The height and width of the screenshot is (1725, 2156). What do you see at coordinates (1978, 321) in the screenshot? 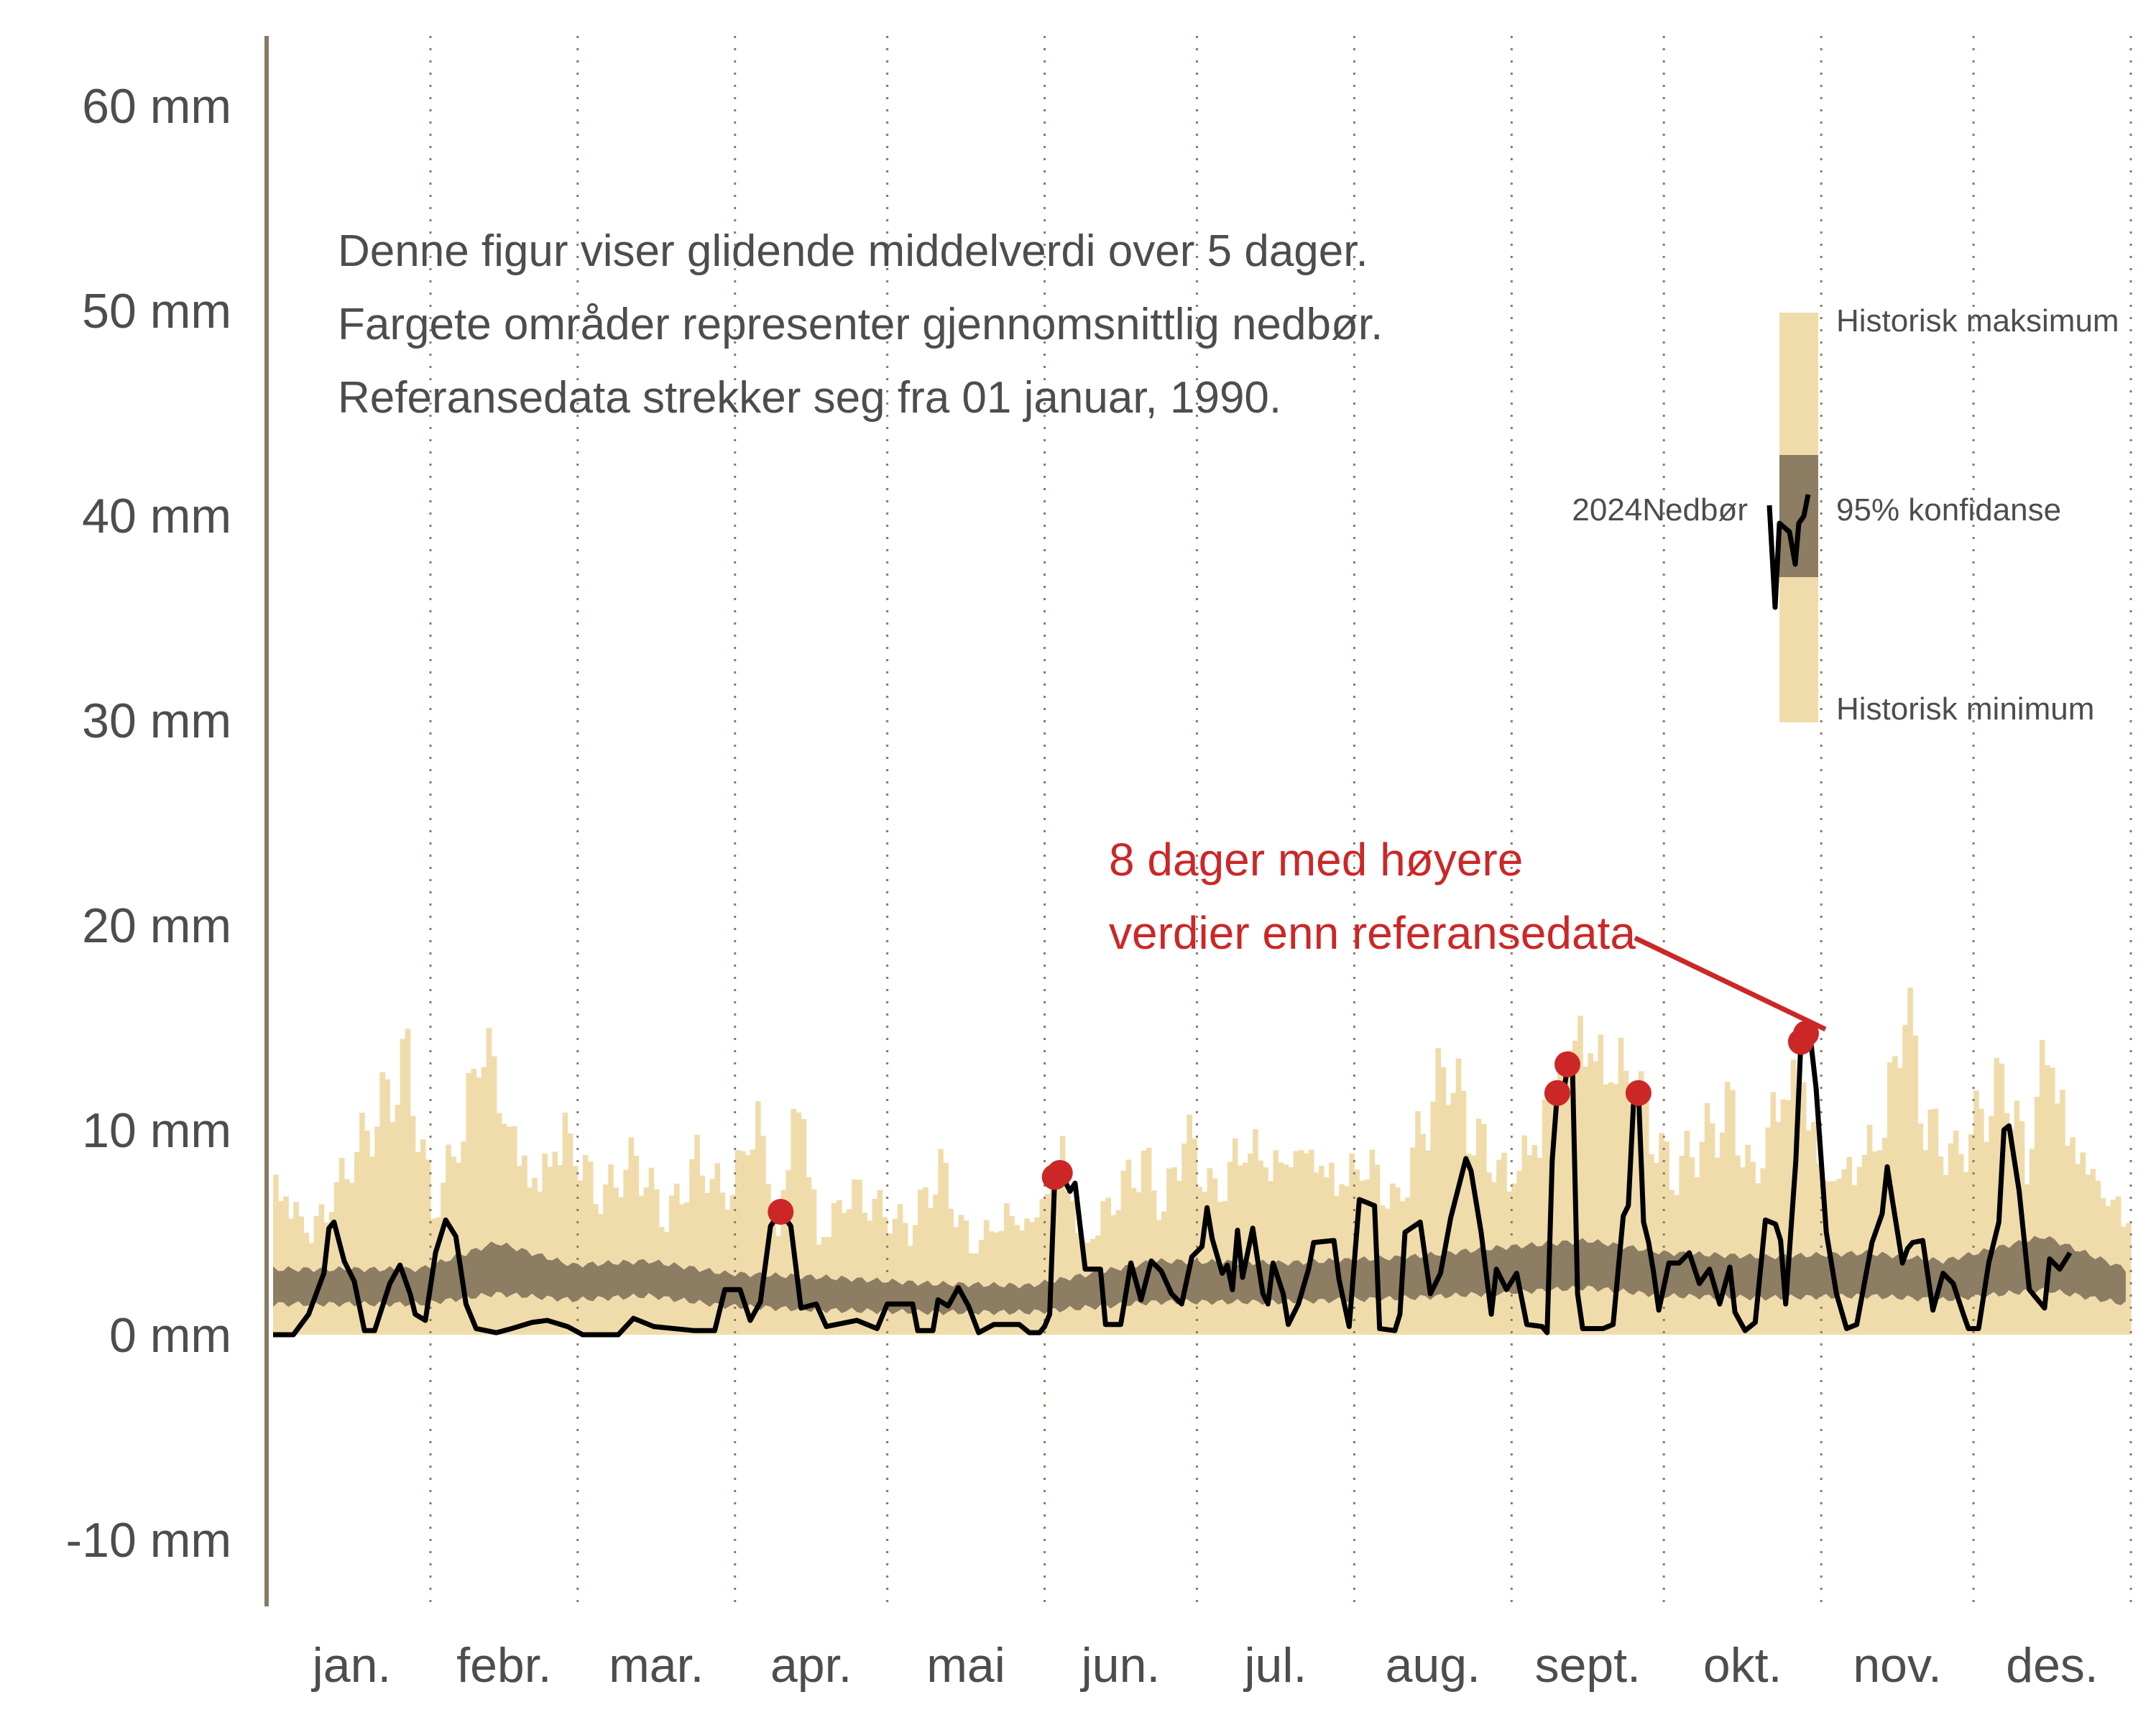
I see `legend-max-label: Historisk maksimum` at bounding box center [1978, 321].